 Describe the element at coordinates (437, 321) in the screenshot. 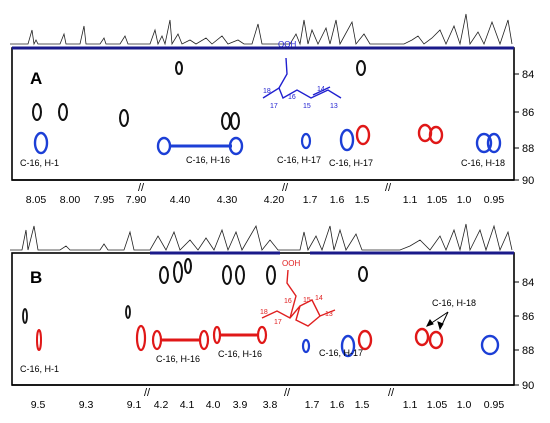

I see `panel-b-arrows` at that location.